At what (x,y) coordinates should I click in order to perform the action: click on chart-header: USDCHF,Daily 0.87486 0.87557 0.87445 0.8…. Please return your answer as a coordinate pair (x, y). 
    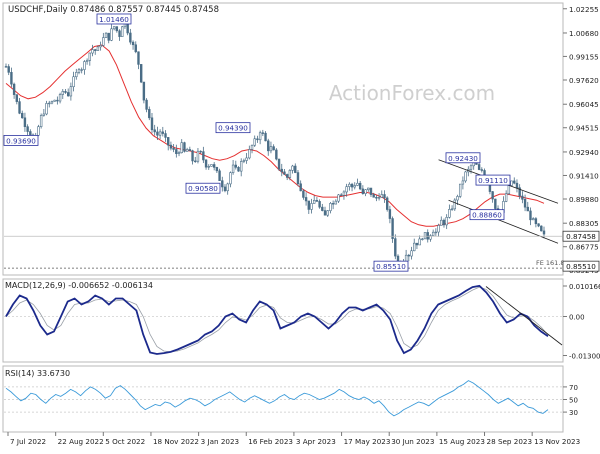
    Looking at the image, I should click on (113, 10).